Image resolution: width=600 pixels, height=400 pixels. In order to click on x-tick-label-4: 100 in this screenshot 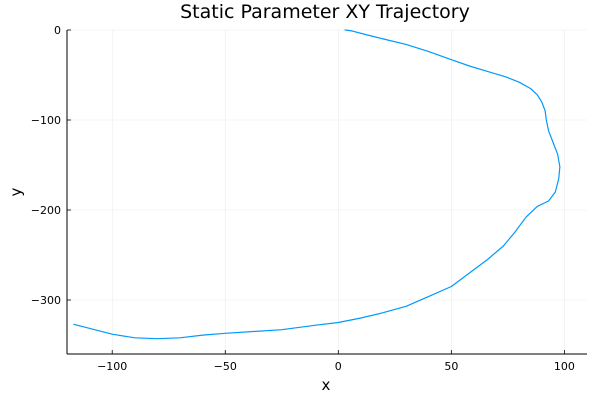, I will do `click(564, 366)`.